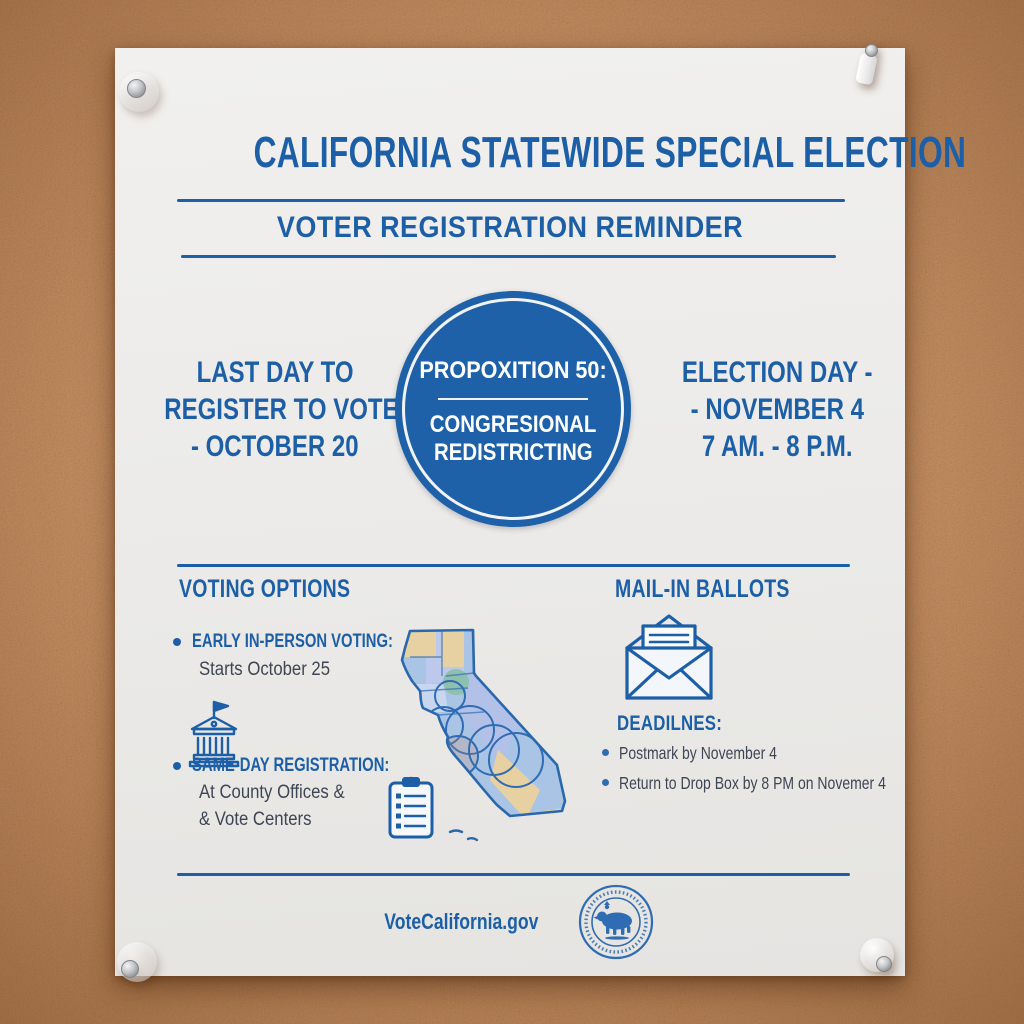  What do you see at coordinates (483, 723) in the screenshot?
I see `map-outline` at bounding box center [483, 723].